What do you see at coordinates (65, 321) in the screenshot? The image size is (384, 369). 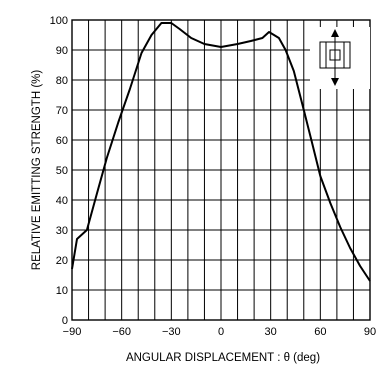 I see `y-tick-label: 0` at bounding box center [65, 321].